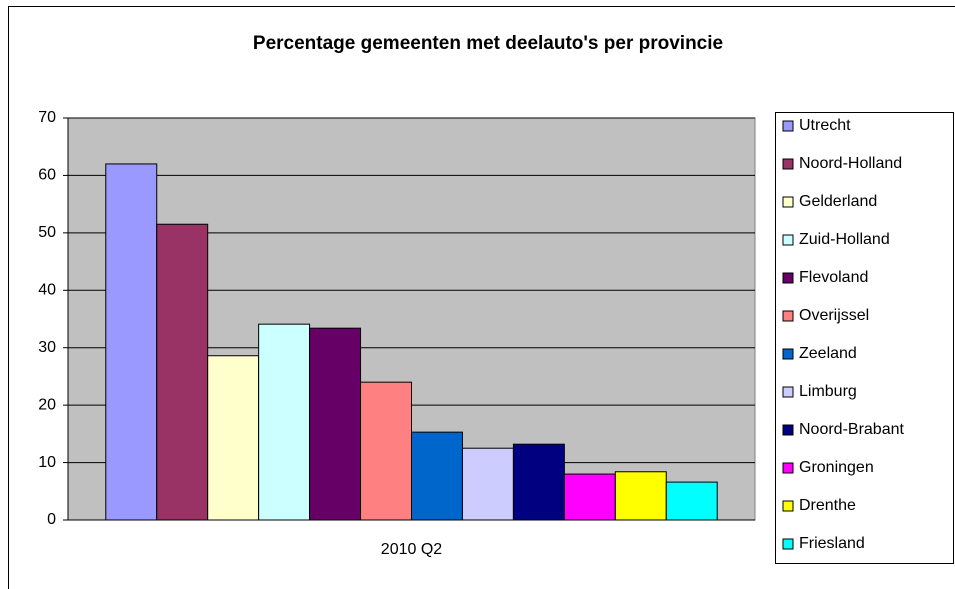  I want to click on legend-label: Zeeland, so click(828, 353).